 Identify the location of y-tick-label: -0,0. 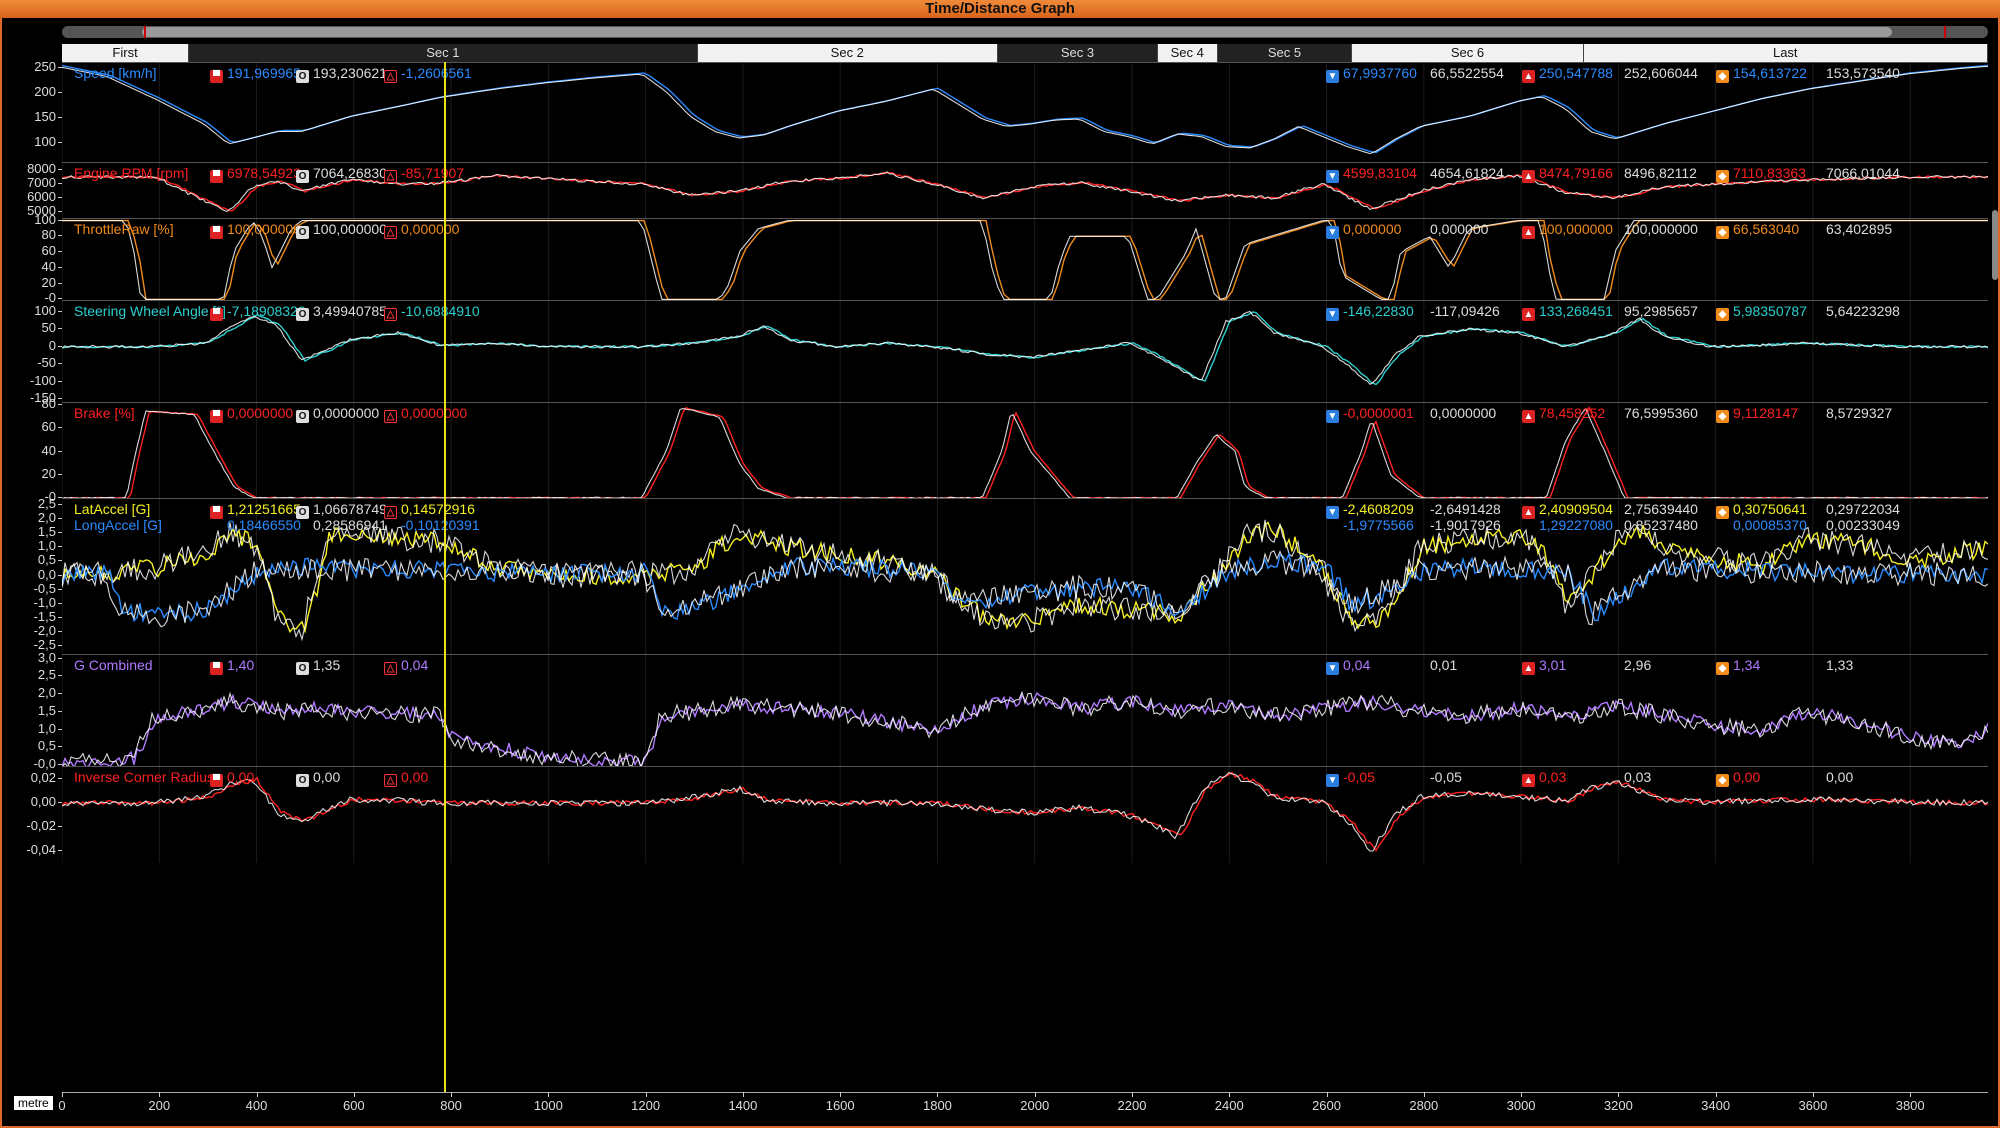
(44, 764).